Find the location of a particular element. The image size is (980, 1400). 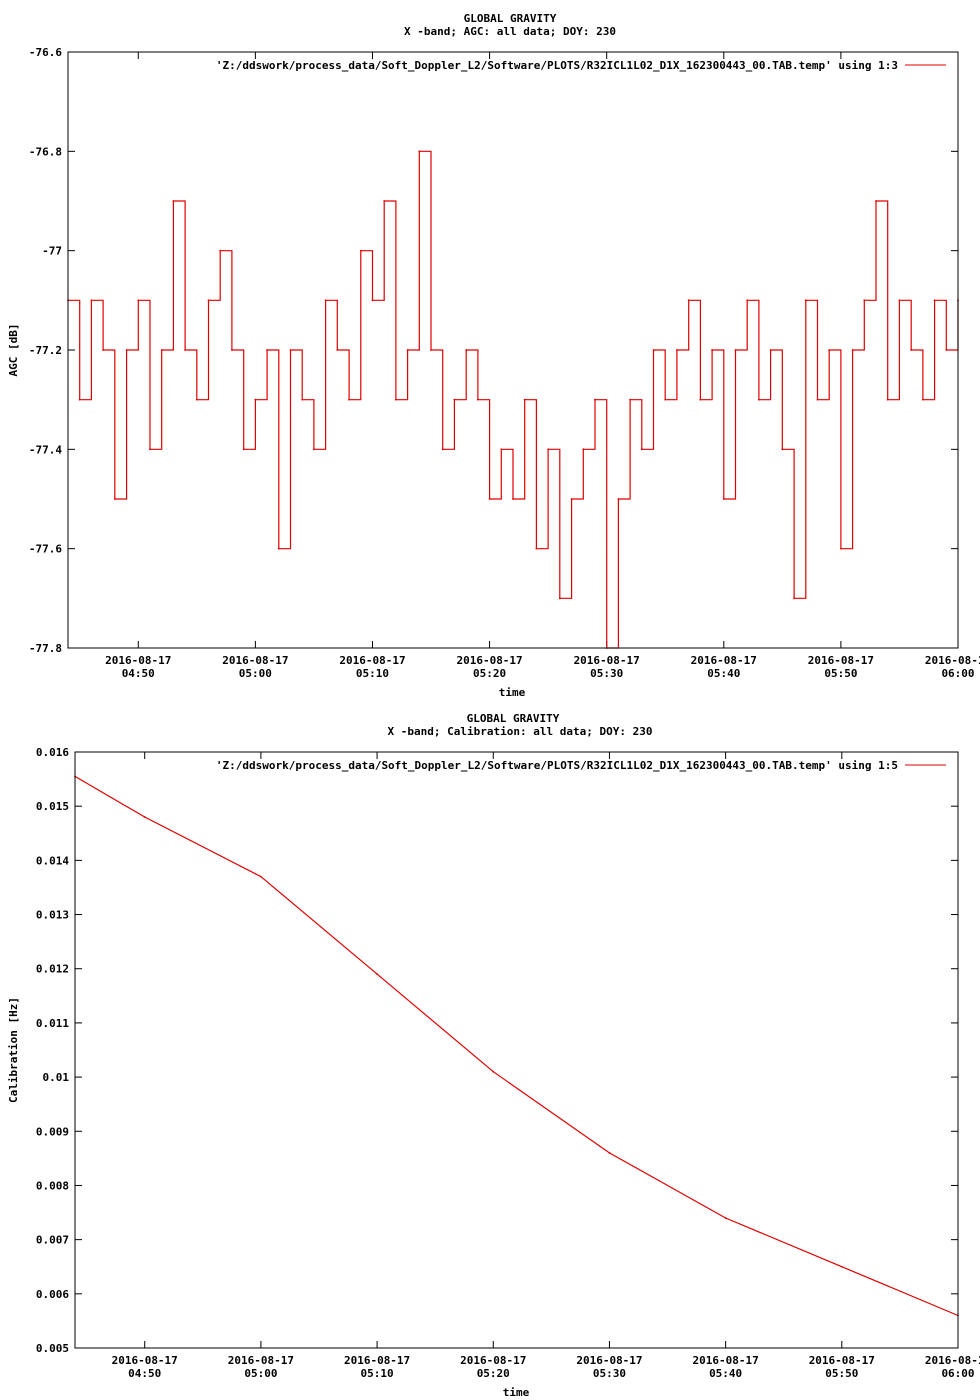

y-tick-label: -77.4 is located at coordinates (45, 449).